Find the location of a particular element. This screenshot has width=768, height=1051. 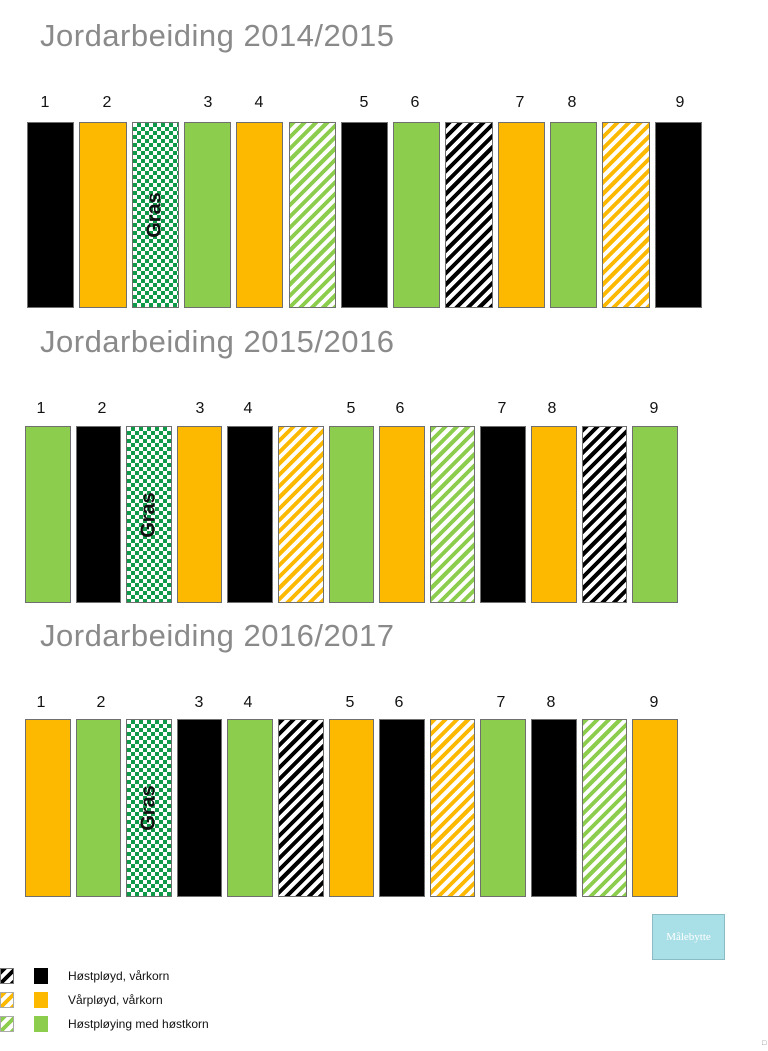

section-title: Jordarbeiding 2014/2015 is located at coordinates (217, 35).